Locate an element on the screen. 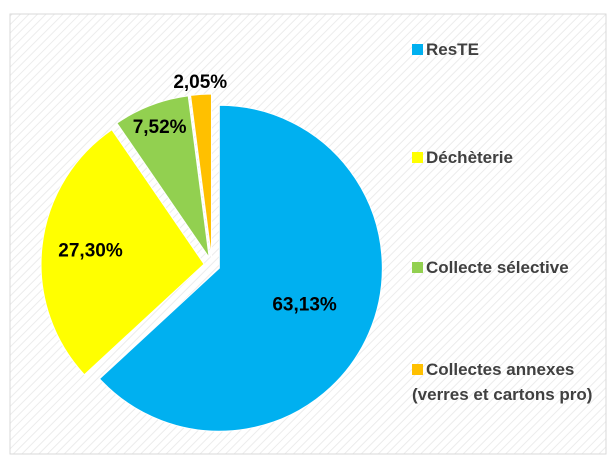 The height and width of the screenshot is (459, 613). data-label: 27,30% is located at coordinates (90, 250).